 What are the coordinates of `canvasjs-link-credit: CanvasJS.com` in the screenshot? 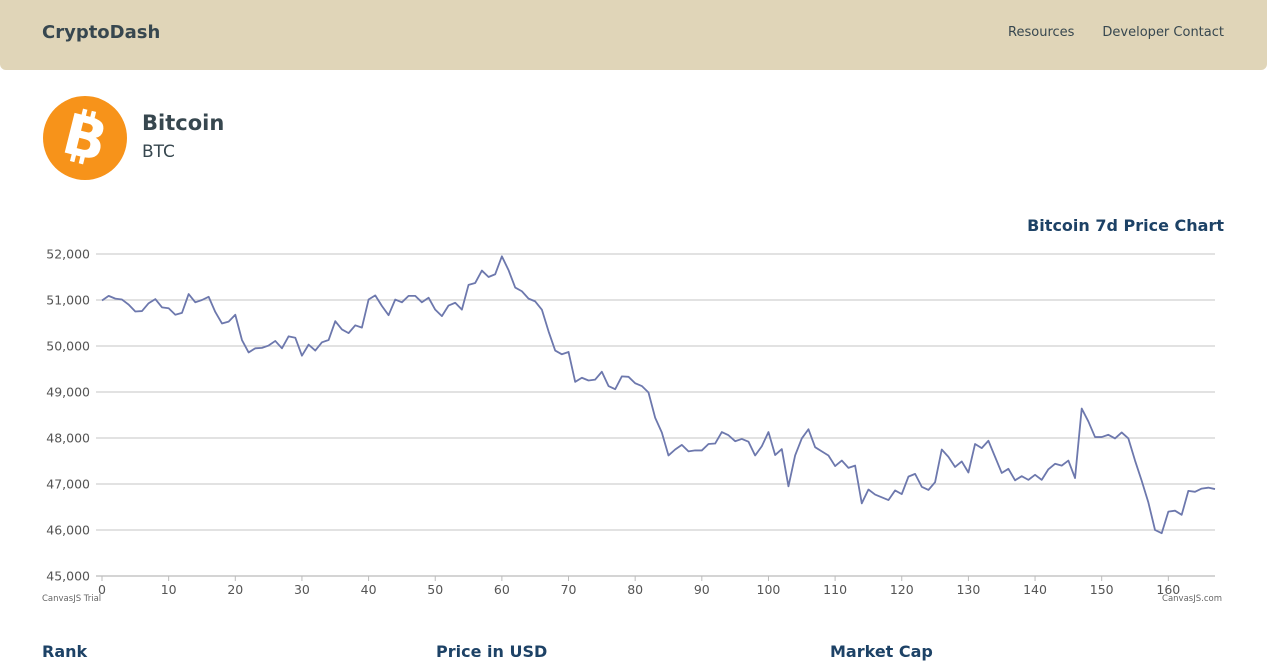 It's located at (1192, 599).